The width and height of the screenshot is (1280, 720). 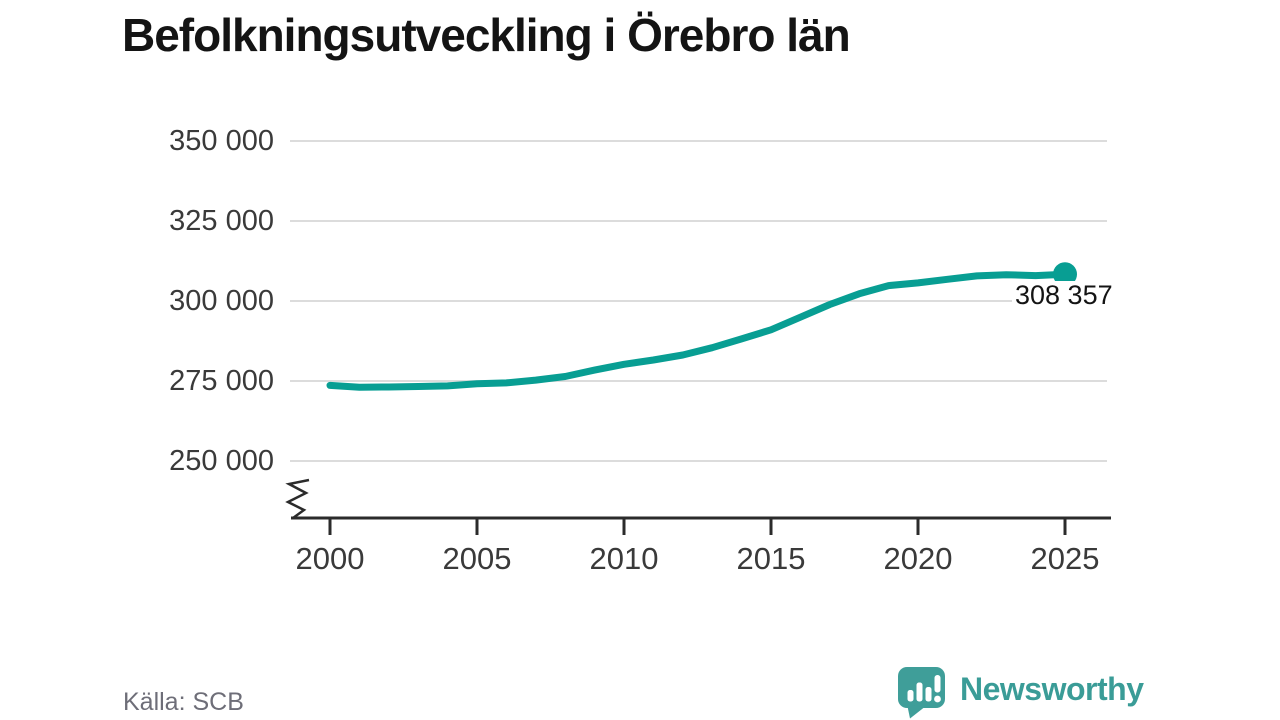 I want to click on newsworthy-logo: Newsworthy, so click(x=1020, y=692).